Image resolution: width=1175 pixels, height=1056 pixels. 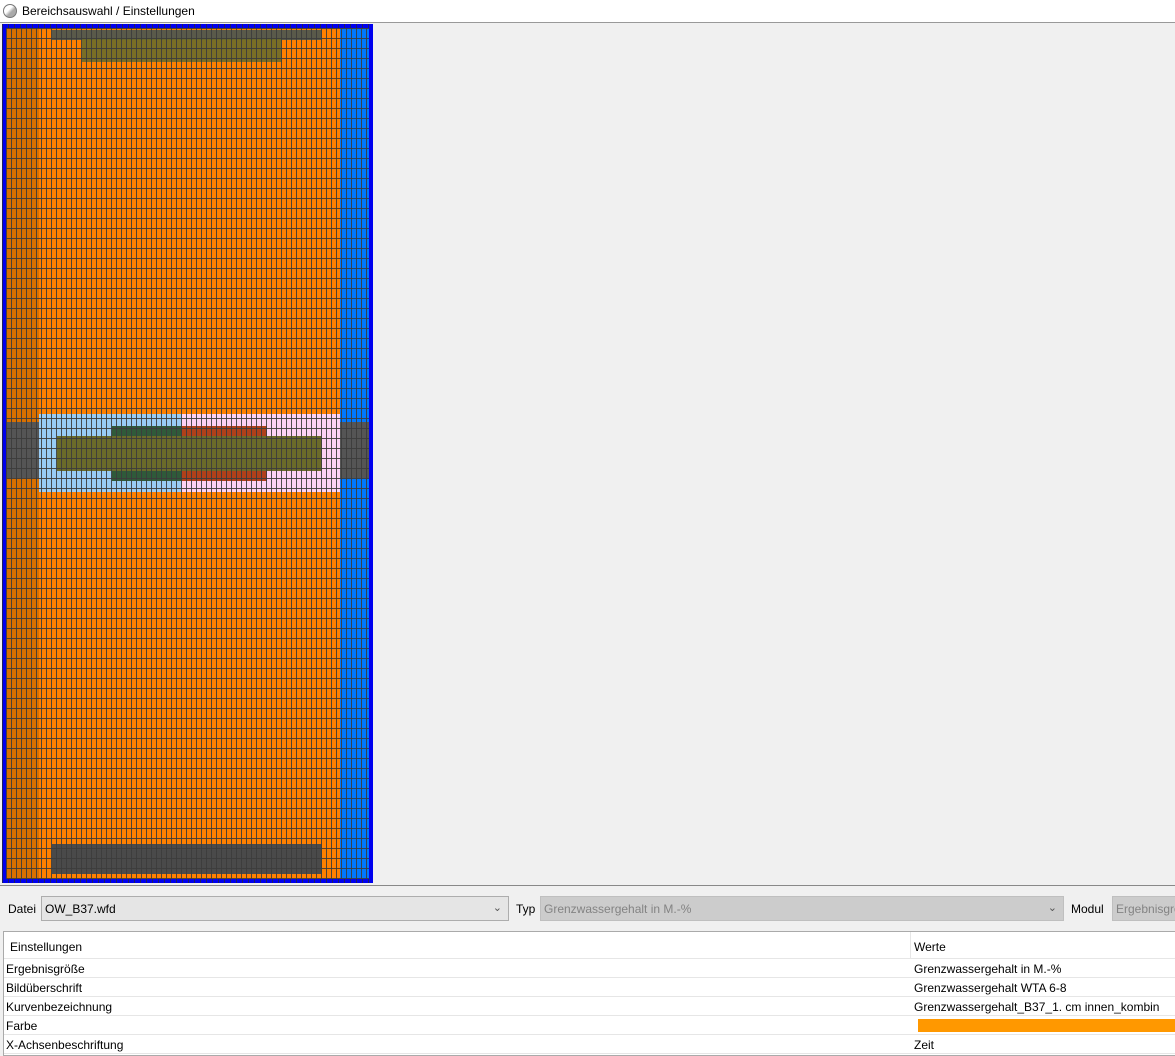 What do you see at coordinates (526, 909) in the screenshot?
I see `typ-label: Typ` at bounding box center [526, 909].